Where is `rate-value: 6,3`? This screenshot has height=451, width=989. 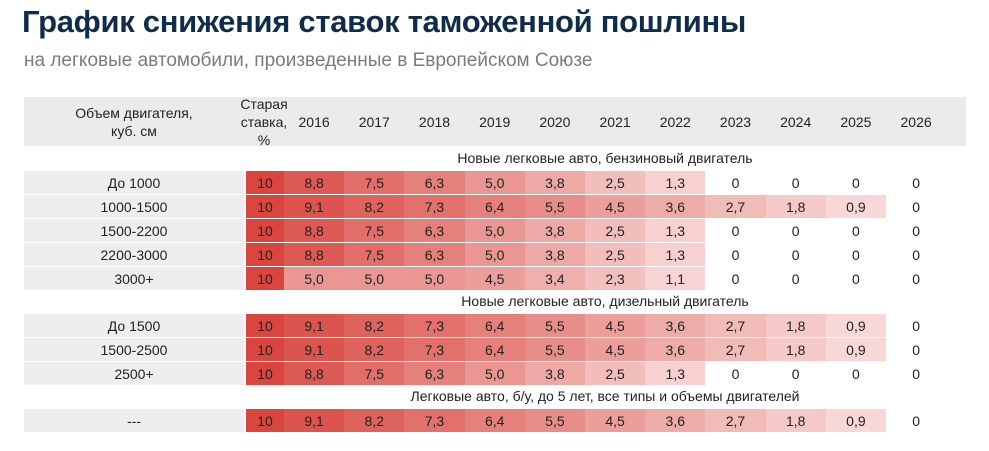
rate-value: 6,3 is located at coordinates (434, 230).